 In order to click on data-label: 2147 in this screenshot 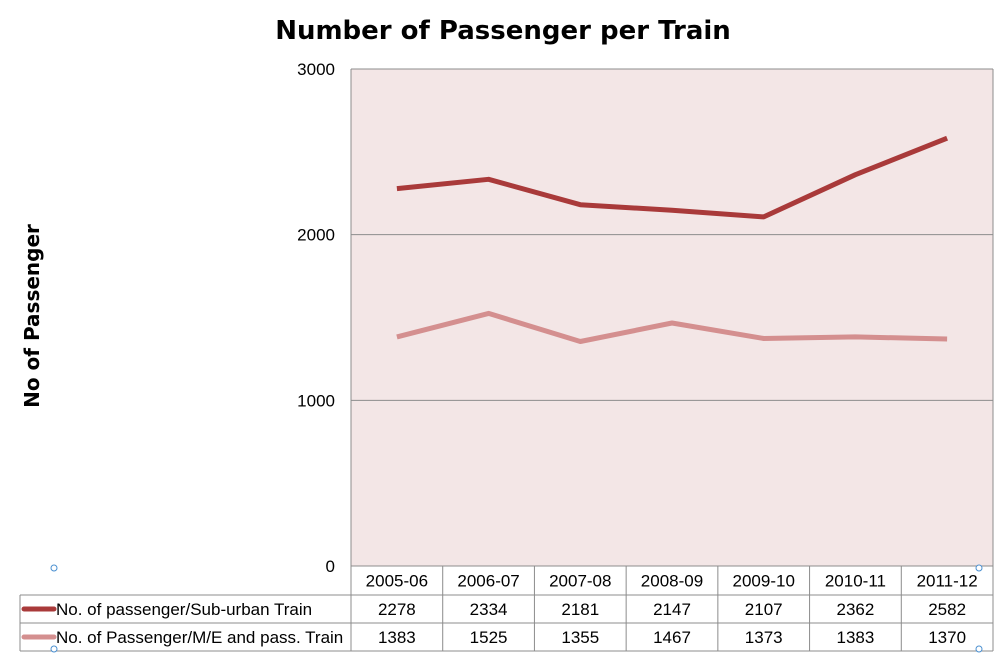, I will do `click(672, 609)`.